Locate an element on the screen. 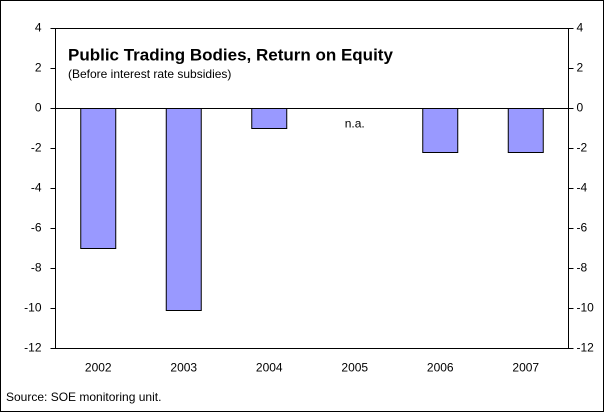 The height and width of the screenshot is (413, 605). y2-tick-label: -4 is located at coordinates (582, 188).